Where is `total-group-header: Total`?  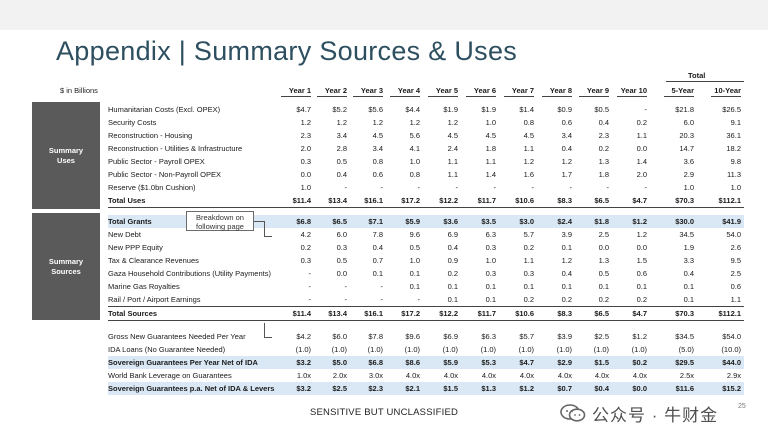 total-group-header: Total is located at coordinates (697, 75).